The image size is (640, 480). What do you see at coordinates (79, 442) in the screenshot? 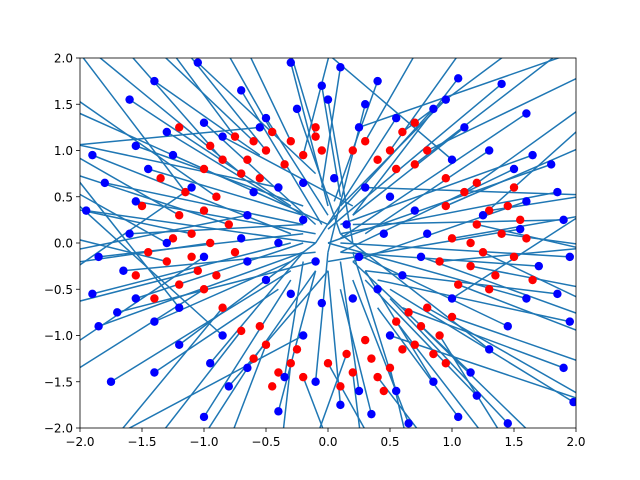
I see `x-tick-label: −2.0` at bounding box center [79, 442].